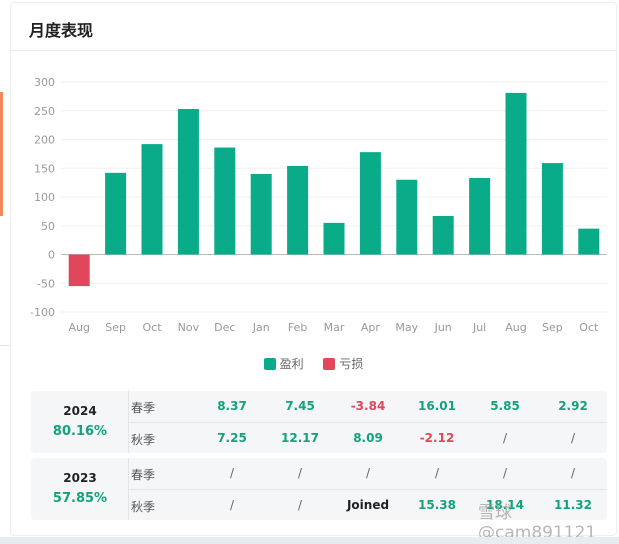 The height and width of the screenshot is (544, 619). What do you see at coordinates (189, 327) in the screenshot?
I see `x-tick-label: Nov` at bounding box center [189, 327].